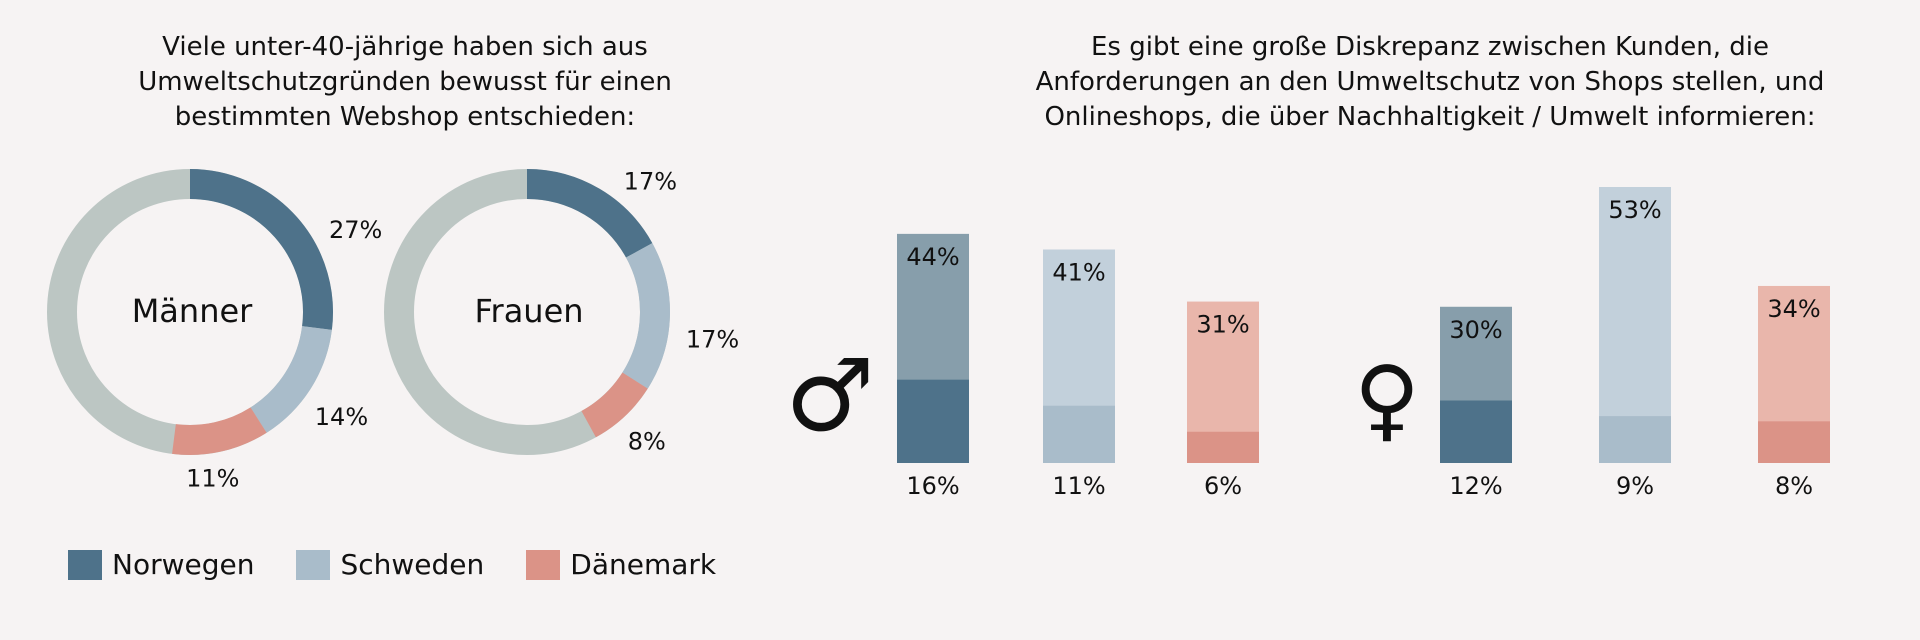 Image resolution: width=1920 pixels, height=640 pixels. Describe the element at coordinates (933, 421) in the screenshot. I see `male-bar-inner-norwegen` at that location.